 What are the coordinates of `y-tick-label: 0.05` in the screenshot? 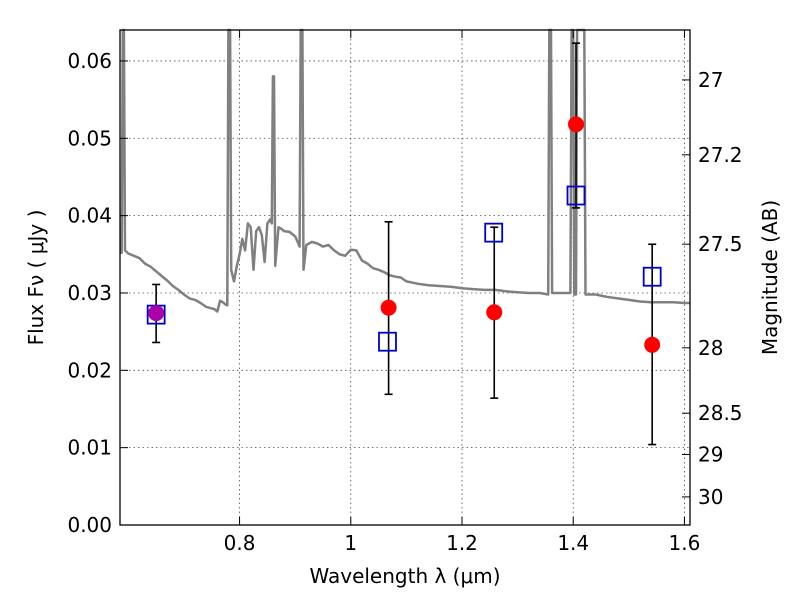 It's located at (89, 138).